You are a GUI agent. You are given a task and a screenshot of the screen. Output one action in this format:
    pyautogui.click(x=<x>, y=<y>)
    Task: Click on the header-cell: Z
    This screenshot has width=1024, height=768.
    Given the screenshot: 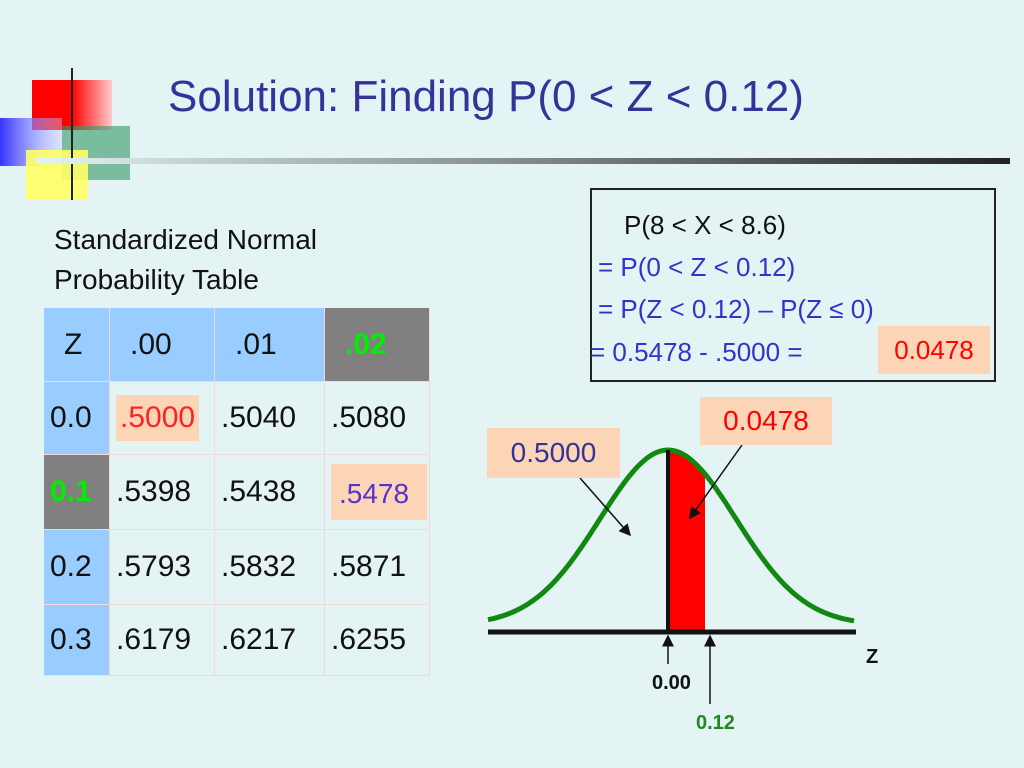 What is the action you would take?
    pyautogui.click(x=77, y=345)
    